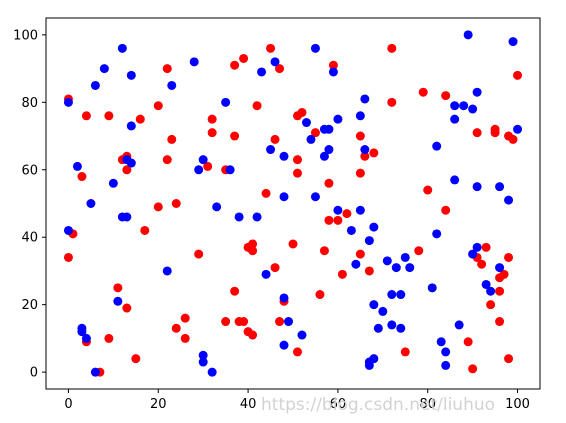  What do you see at coordinates (427, 404) in the screenshot?
I see `x-tick-label-80: 80` at bounding box center [427, 404].